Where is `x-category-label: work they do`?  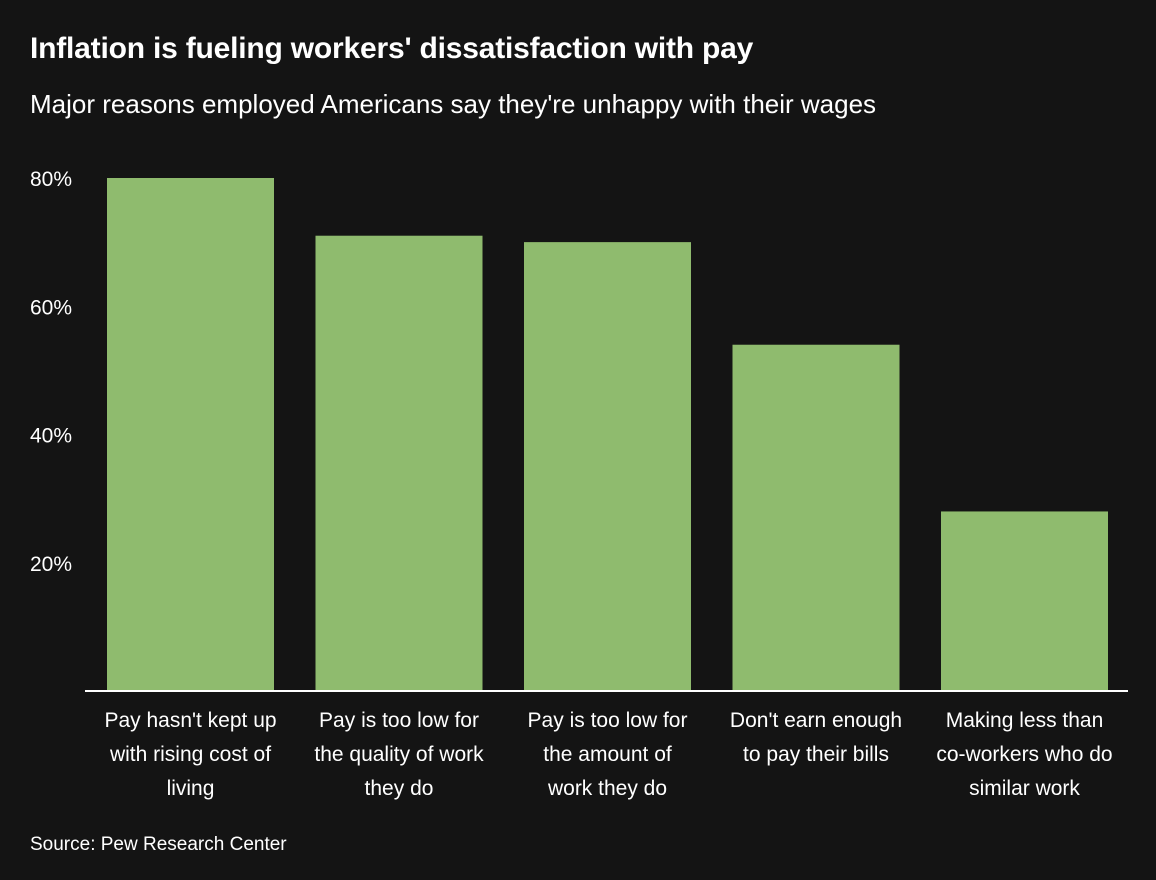
x-category-label: work they do is located at coordinates (607, 788).